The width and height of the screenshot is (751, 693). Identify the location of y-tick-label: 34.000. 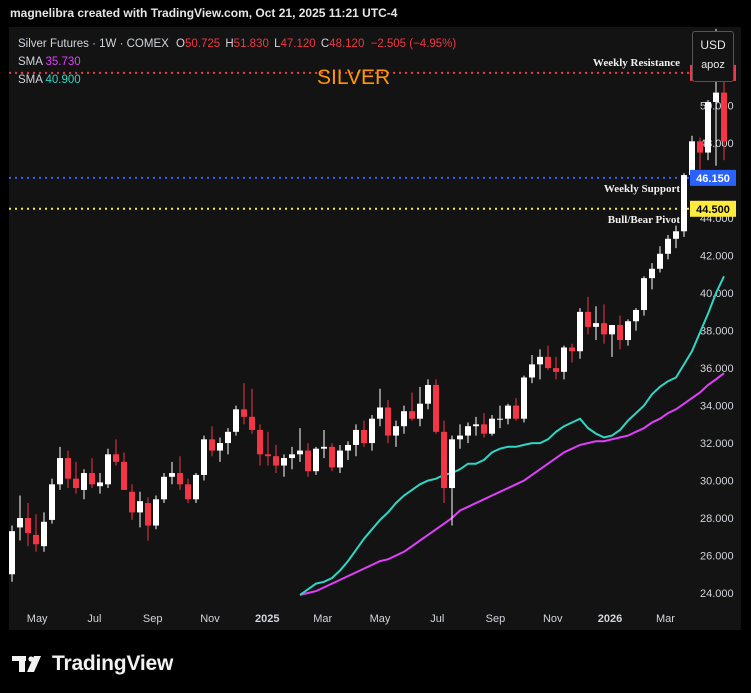
(717, 407).